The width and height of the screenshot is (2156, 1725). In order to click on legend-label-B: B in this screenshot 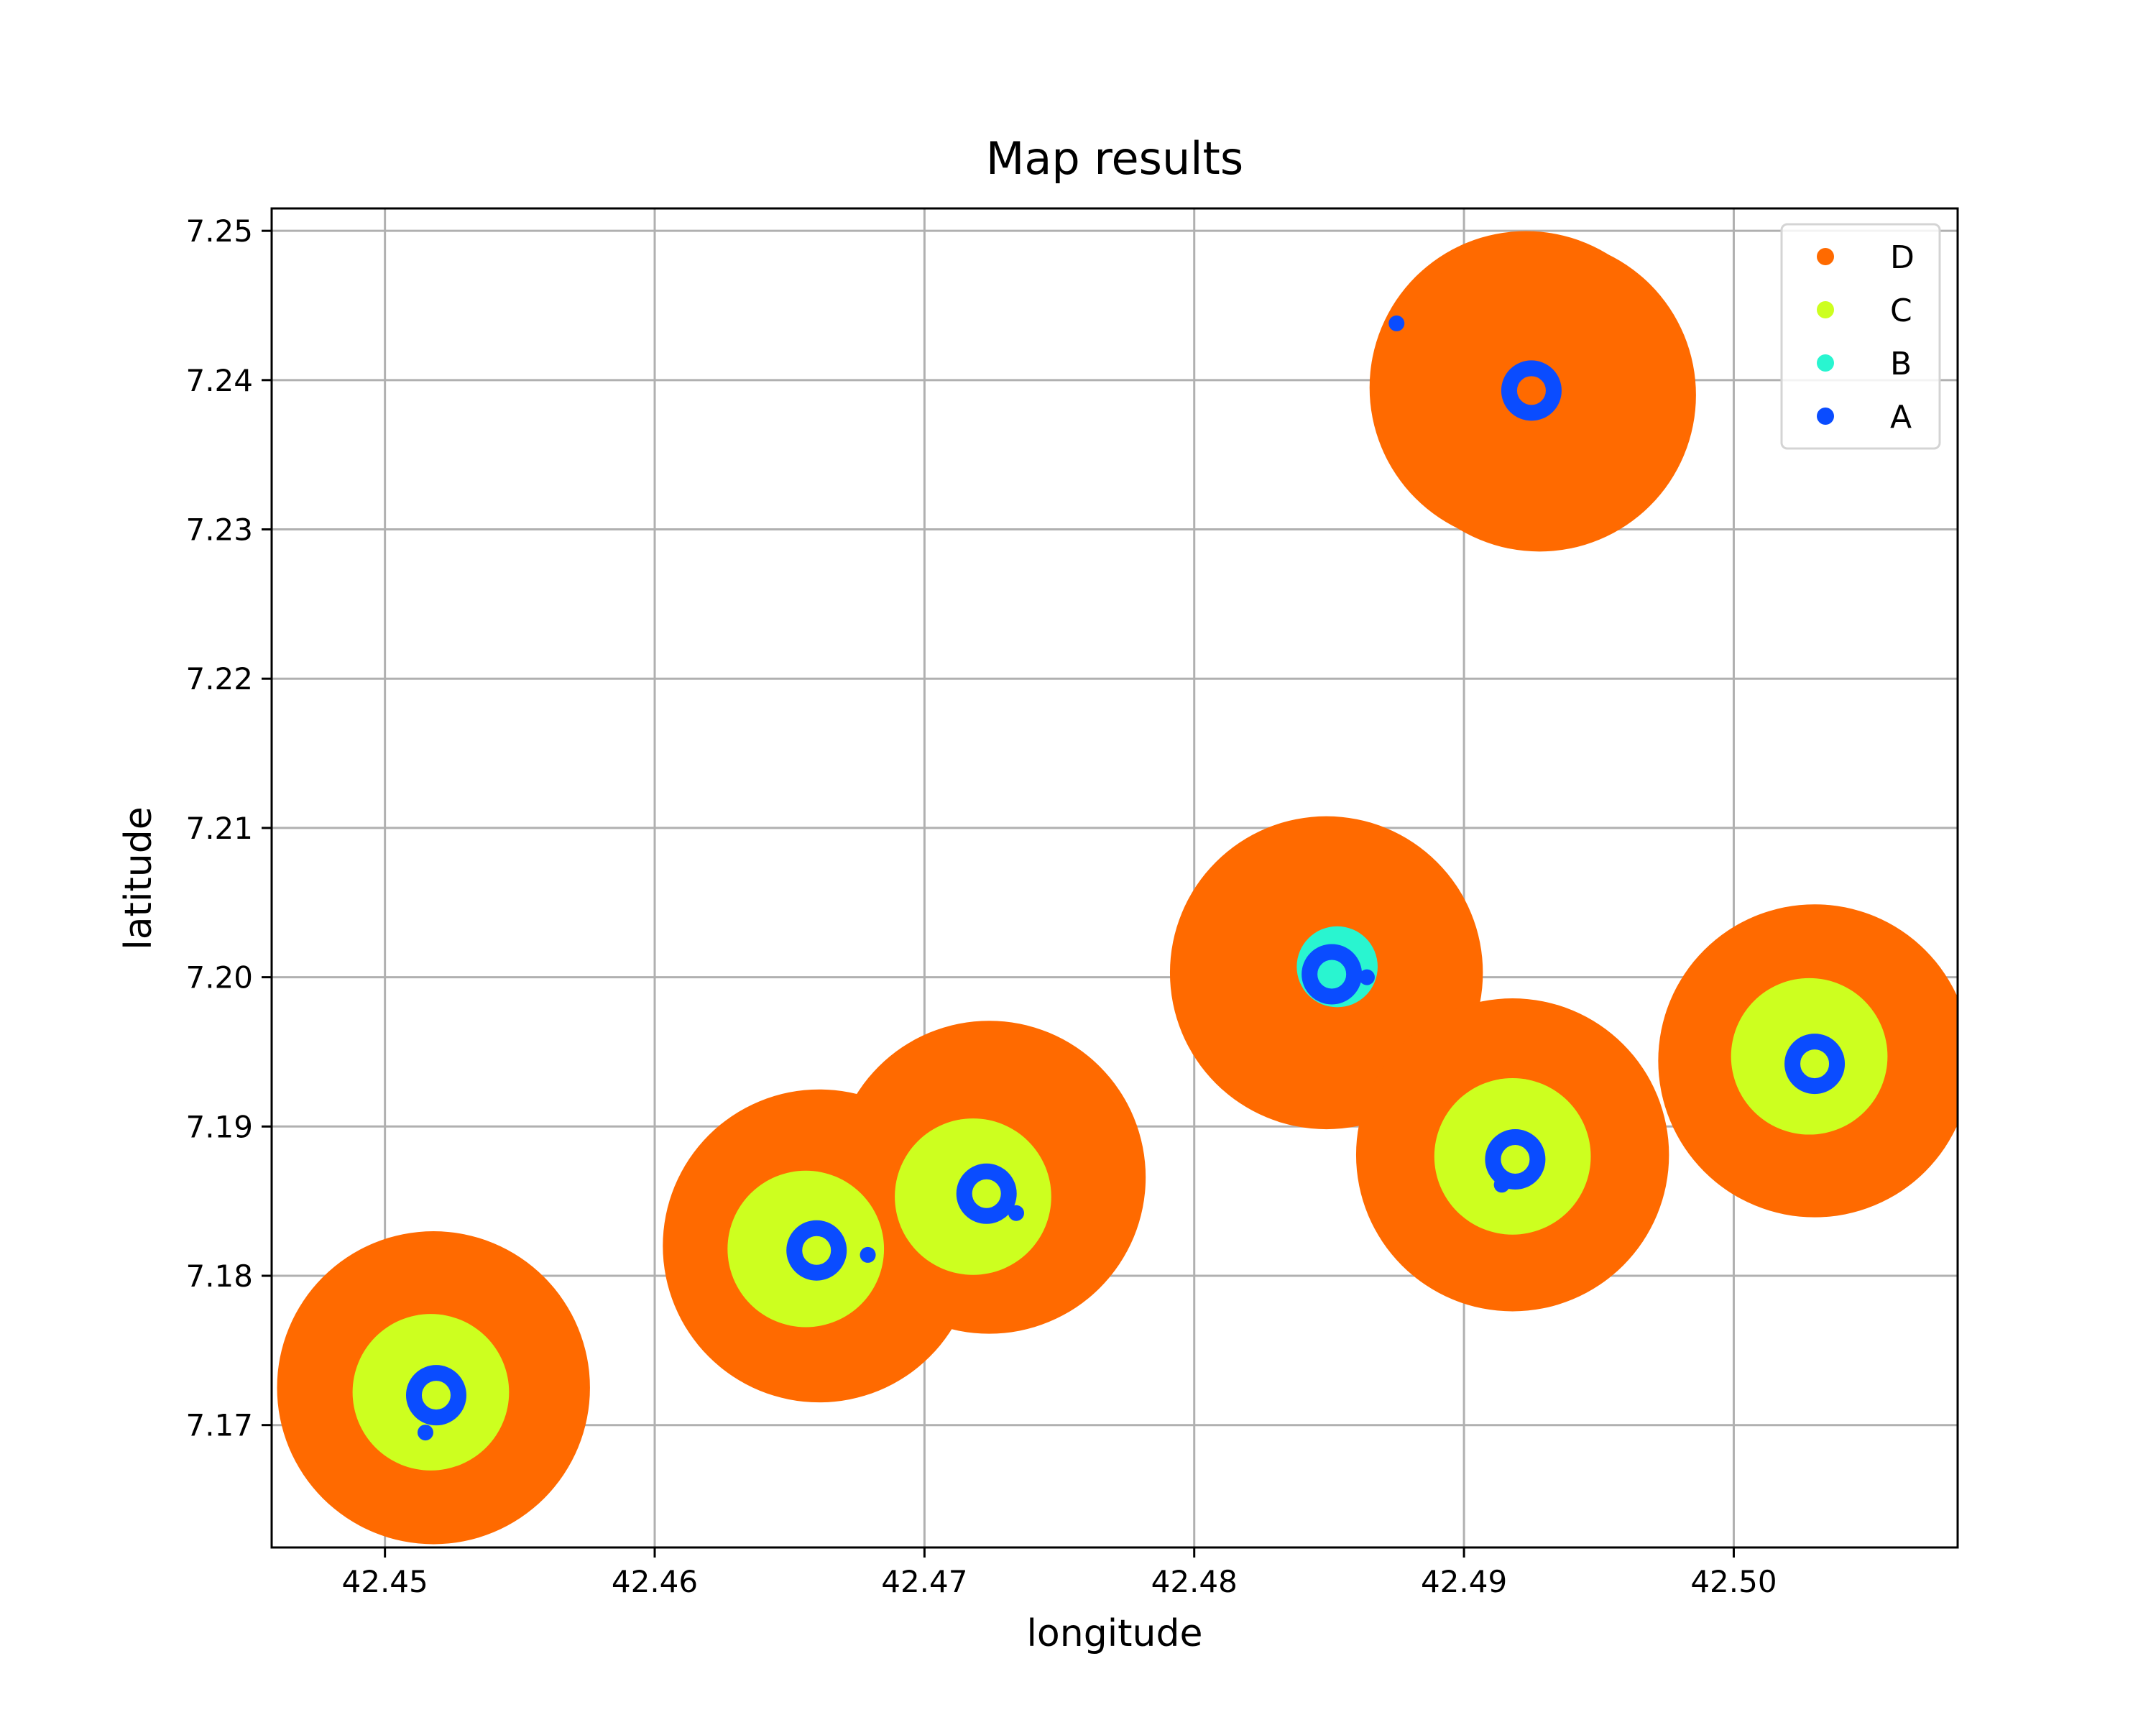, I will do `click(1901, 364)`.